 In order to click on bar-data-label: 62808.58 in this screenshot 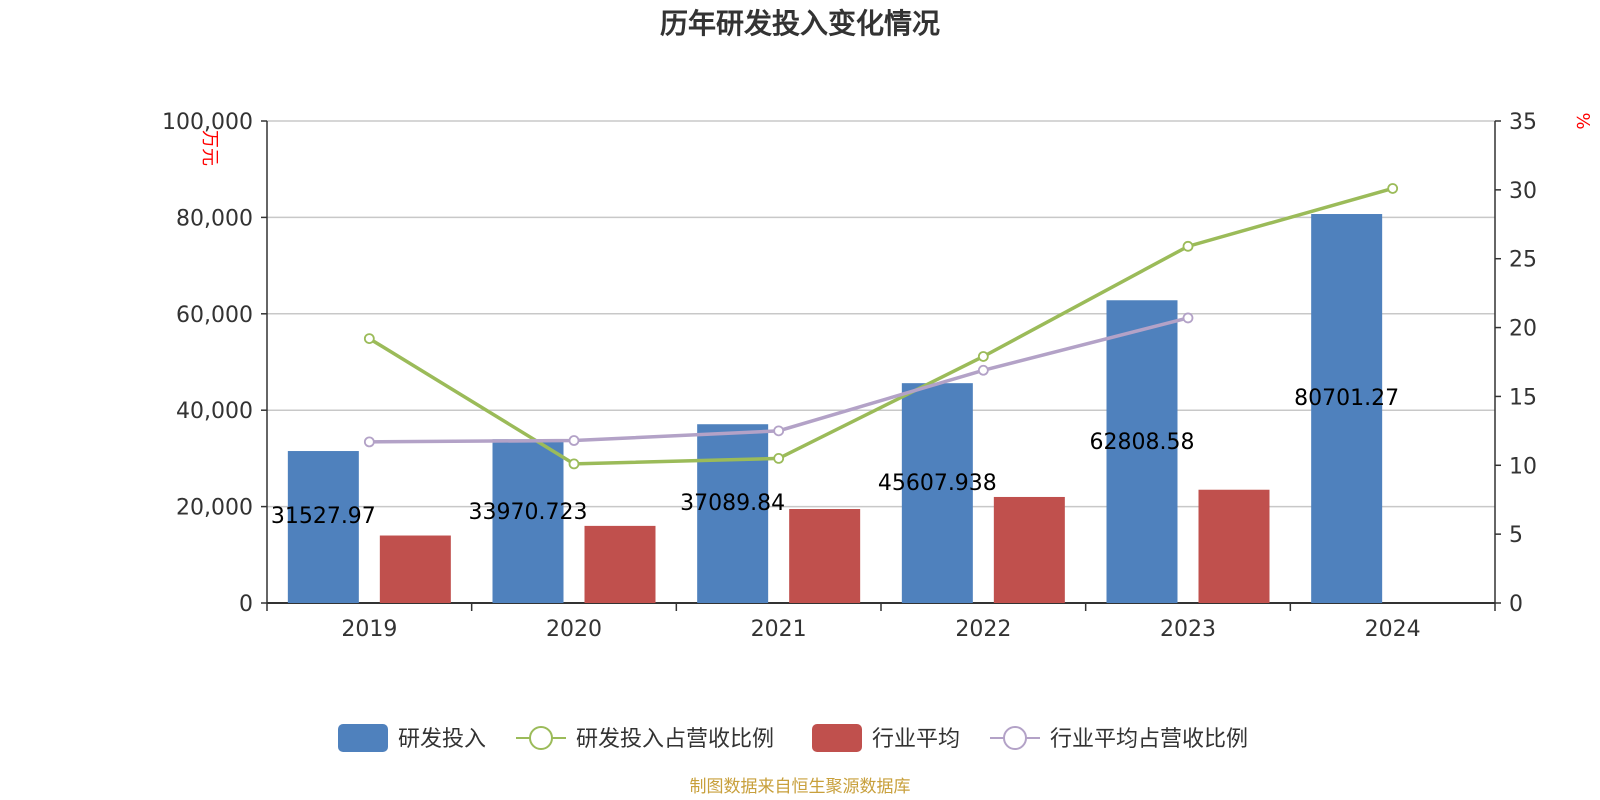, I will do `click(1142, 442)`.